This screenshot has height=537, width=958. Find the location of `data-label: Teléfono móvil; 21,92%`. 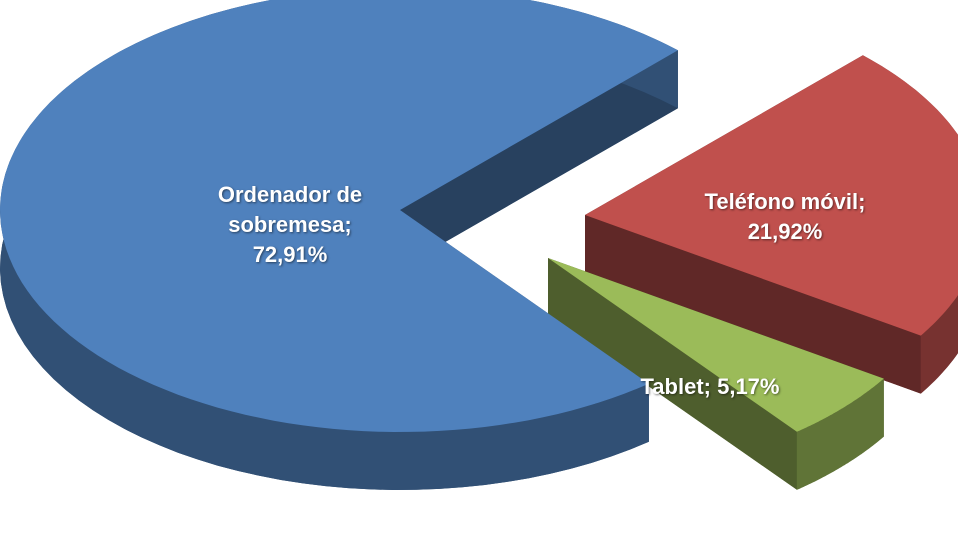

data-label: Teléfono móvil; 21,92% is located at coordinates (785, 216).